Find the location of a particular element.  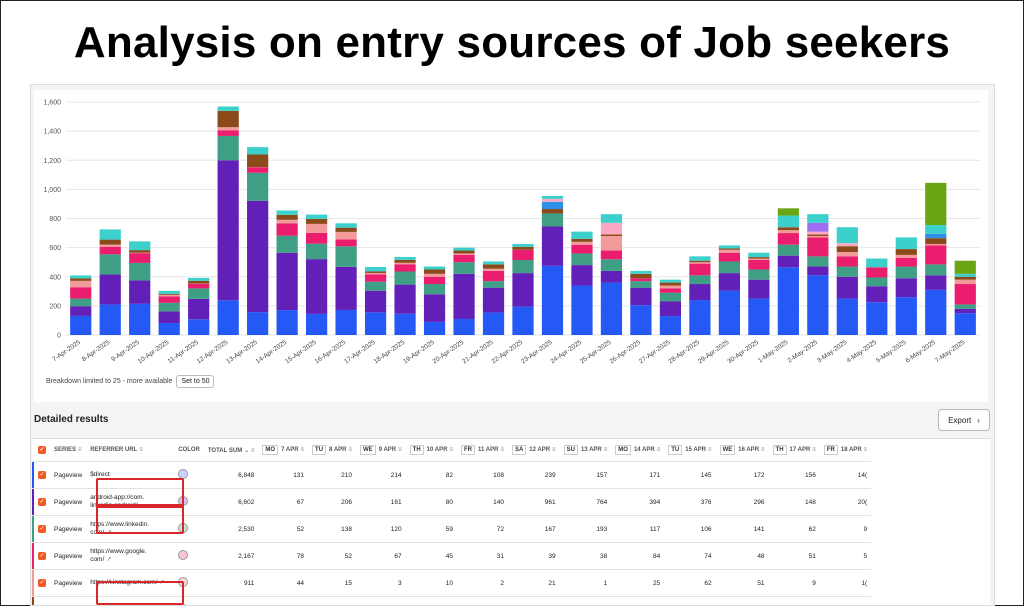

day-value-cell: 74 is located at coordinates (690, 556).